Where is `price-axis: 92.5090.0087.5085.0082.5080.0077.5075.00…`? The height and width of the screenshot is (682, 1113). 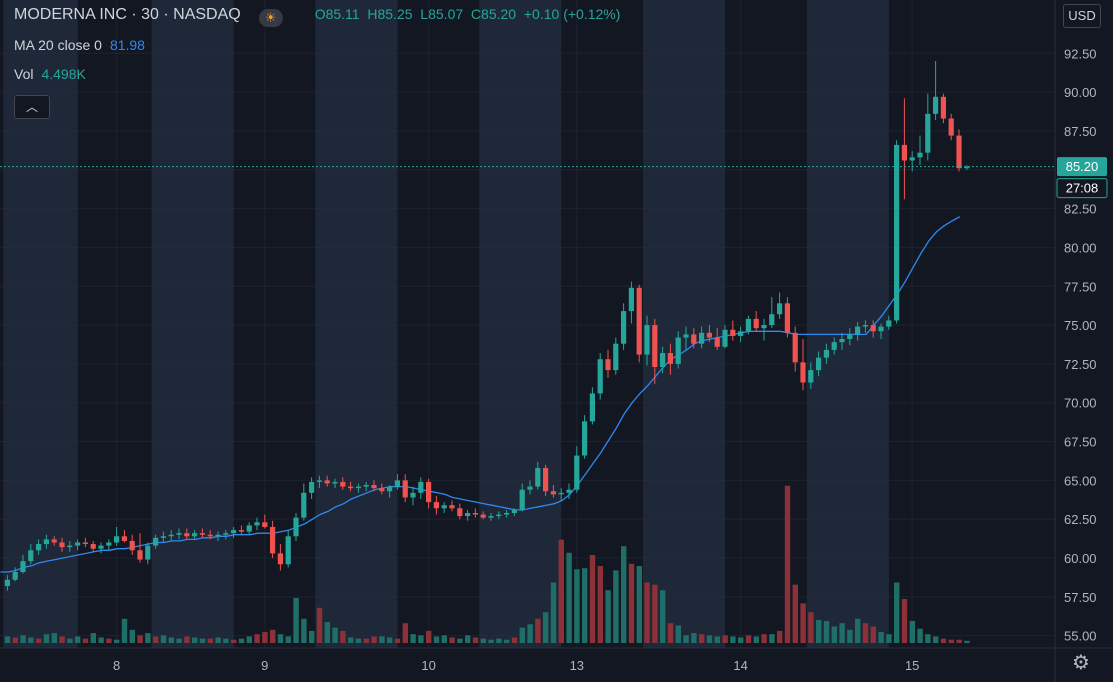 price-axis: 92.5090.0087.5085.0082.5080.0077.5075.00… is located at coordinates (1080, 344).